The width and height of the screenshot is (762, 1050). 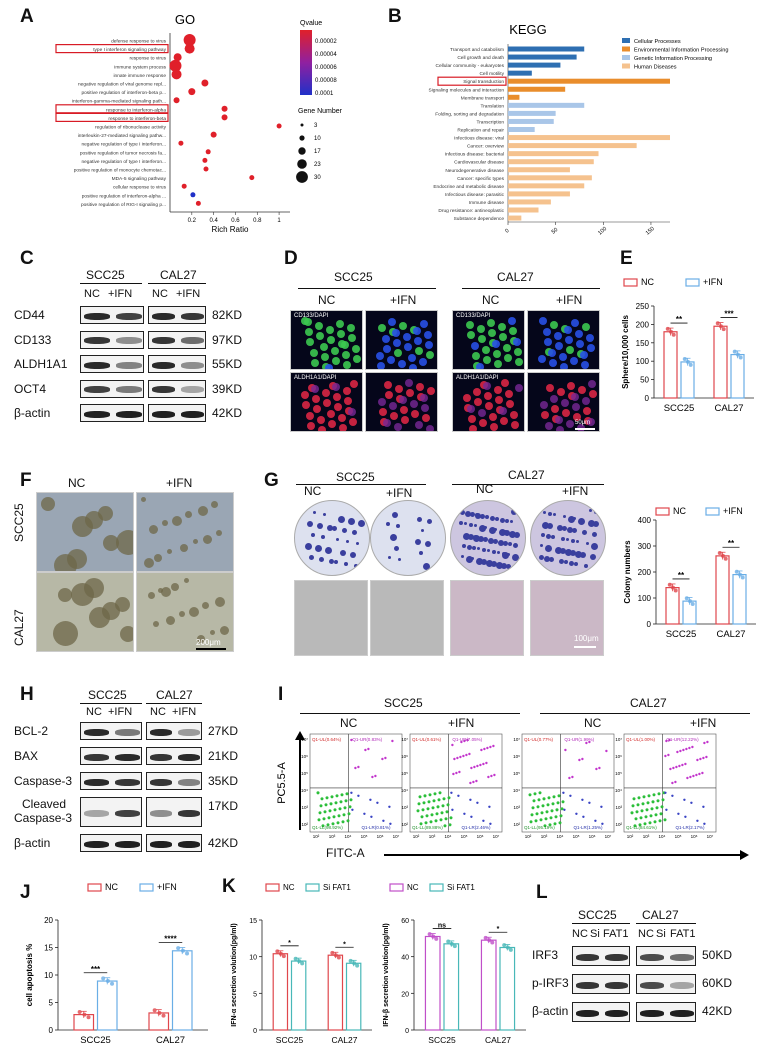 I want to click on l-cell-line-1: SCC25, so click(x=597, y=915).